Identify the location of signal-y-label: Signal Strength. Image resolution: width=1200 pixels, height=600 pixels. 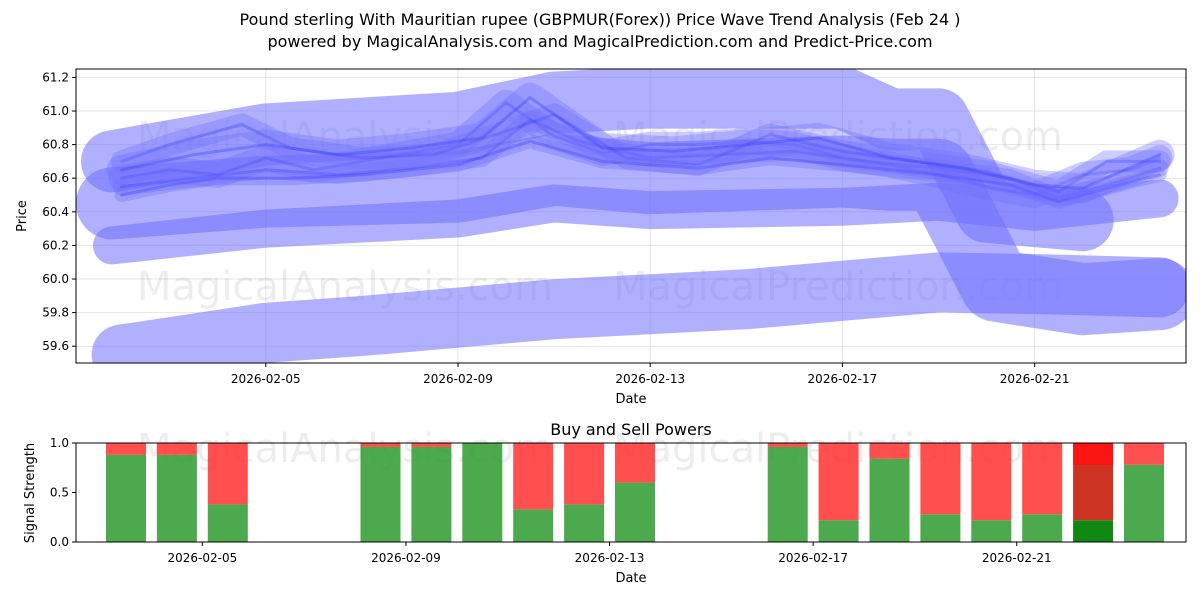
(30, 493).